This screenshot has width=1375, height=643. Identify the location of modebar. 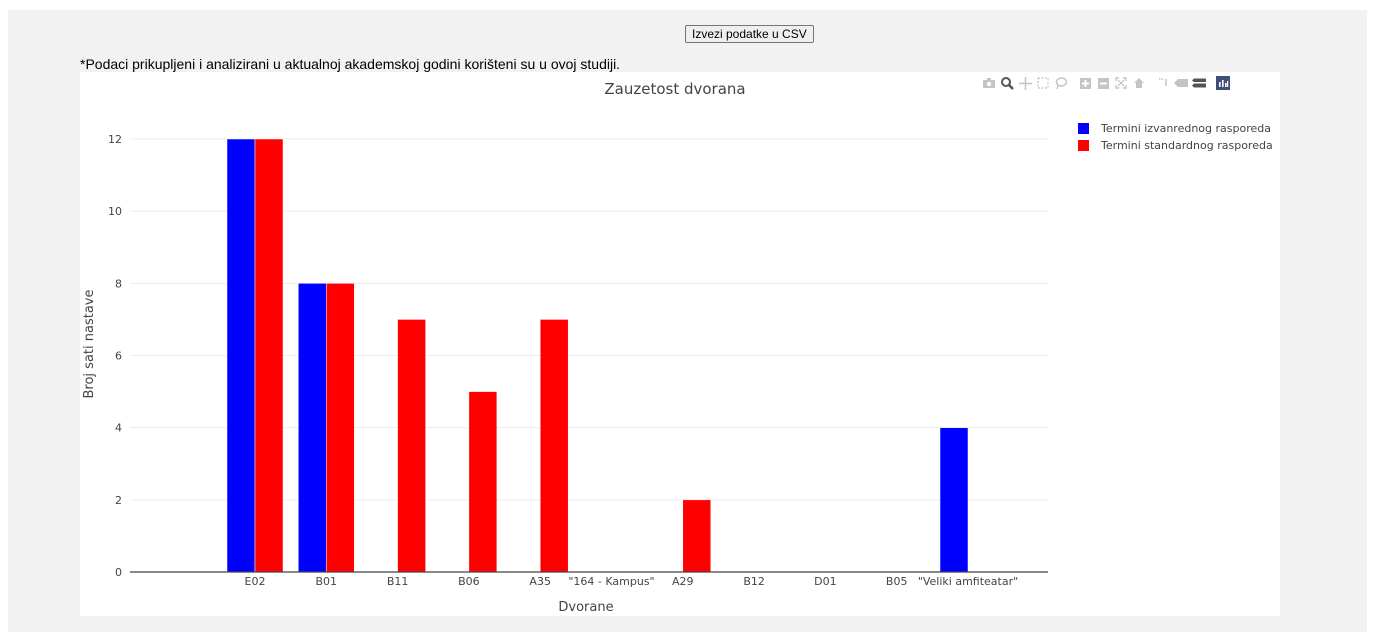
(1106, 83).